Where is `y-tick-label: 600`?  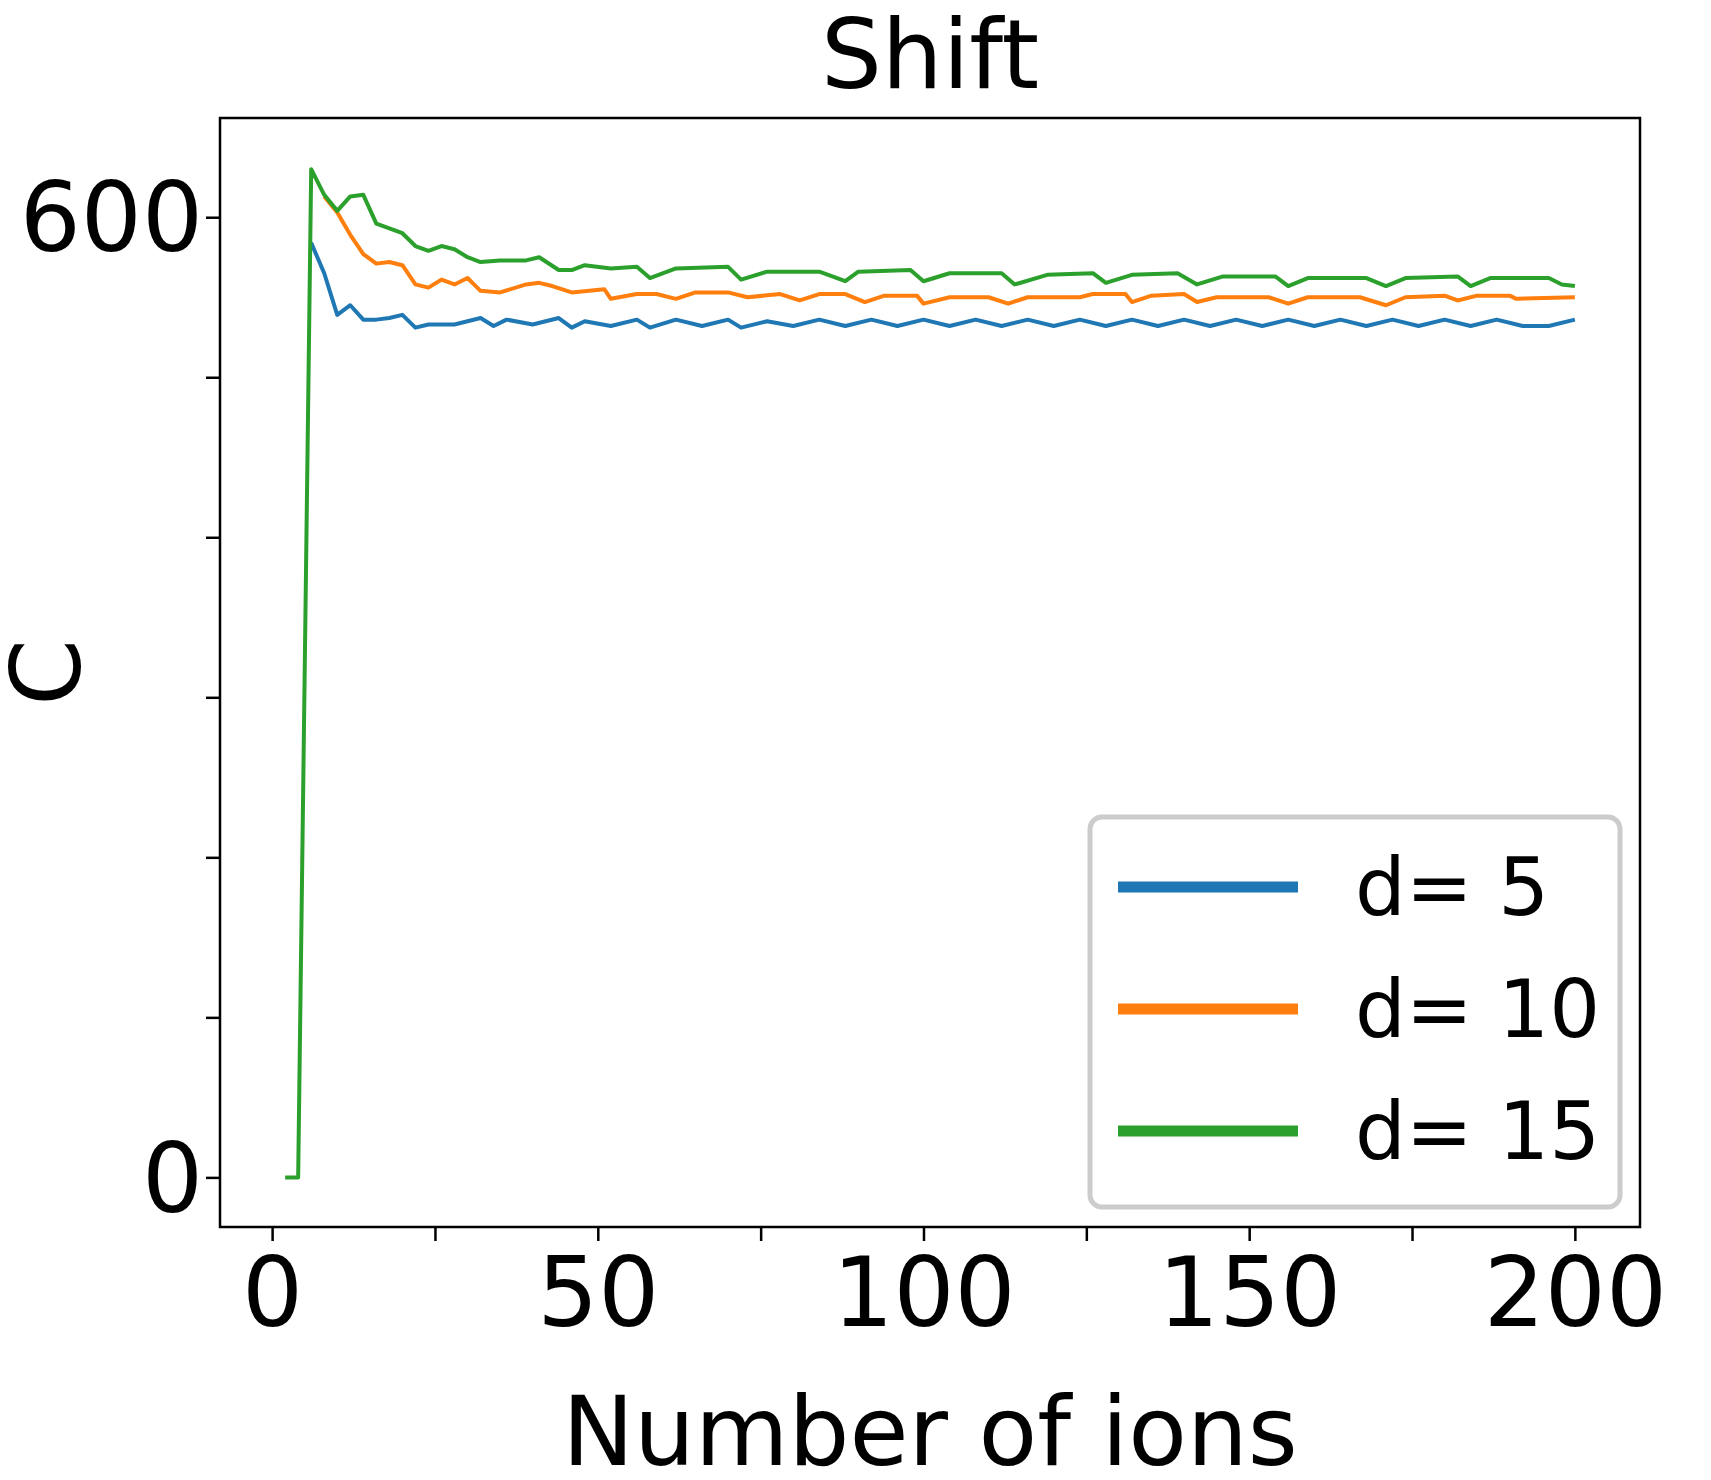
y-tick-label: 600 is located at coordinates (111, 218).